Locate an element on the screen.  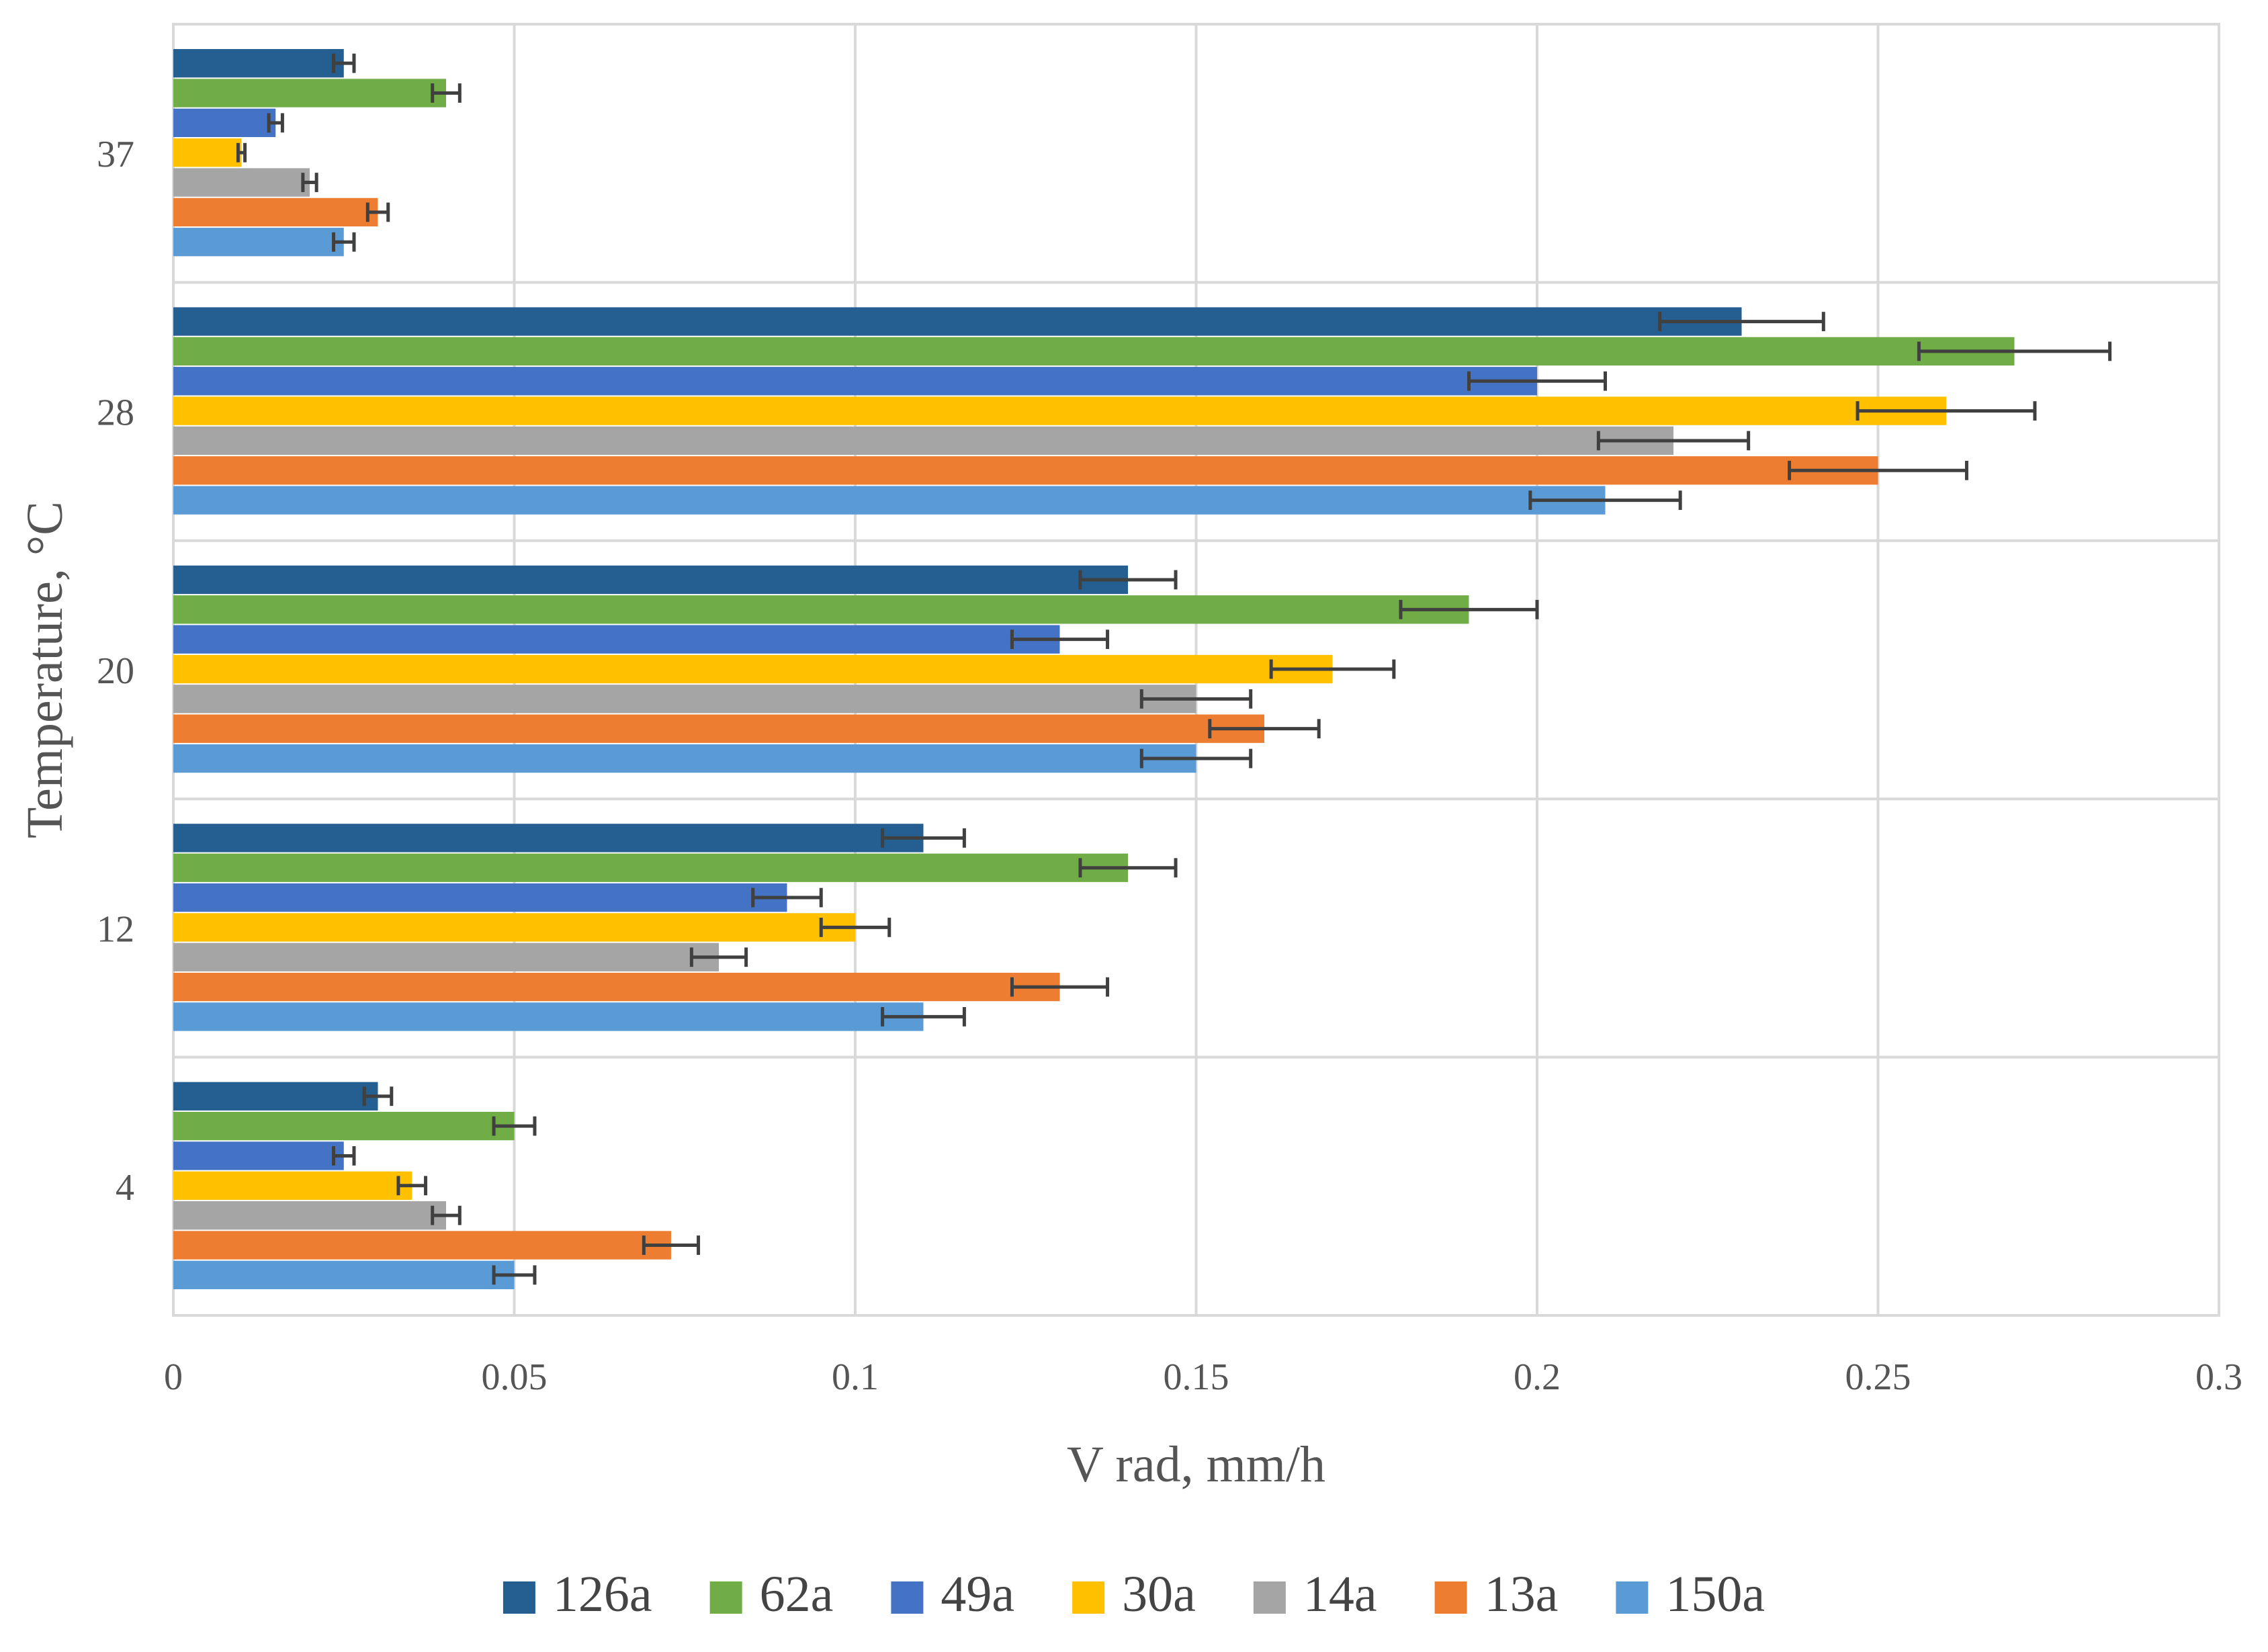
legend-item-62a: 62a is located at coordinates (771, 1594).